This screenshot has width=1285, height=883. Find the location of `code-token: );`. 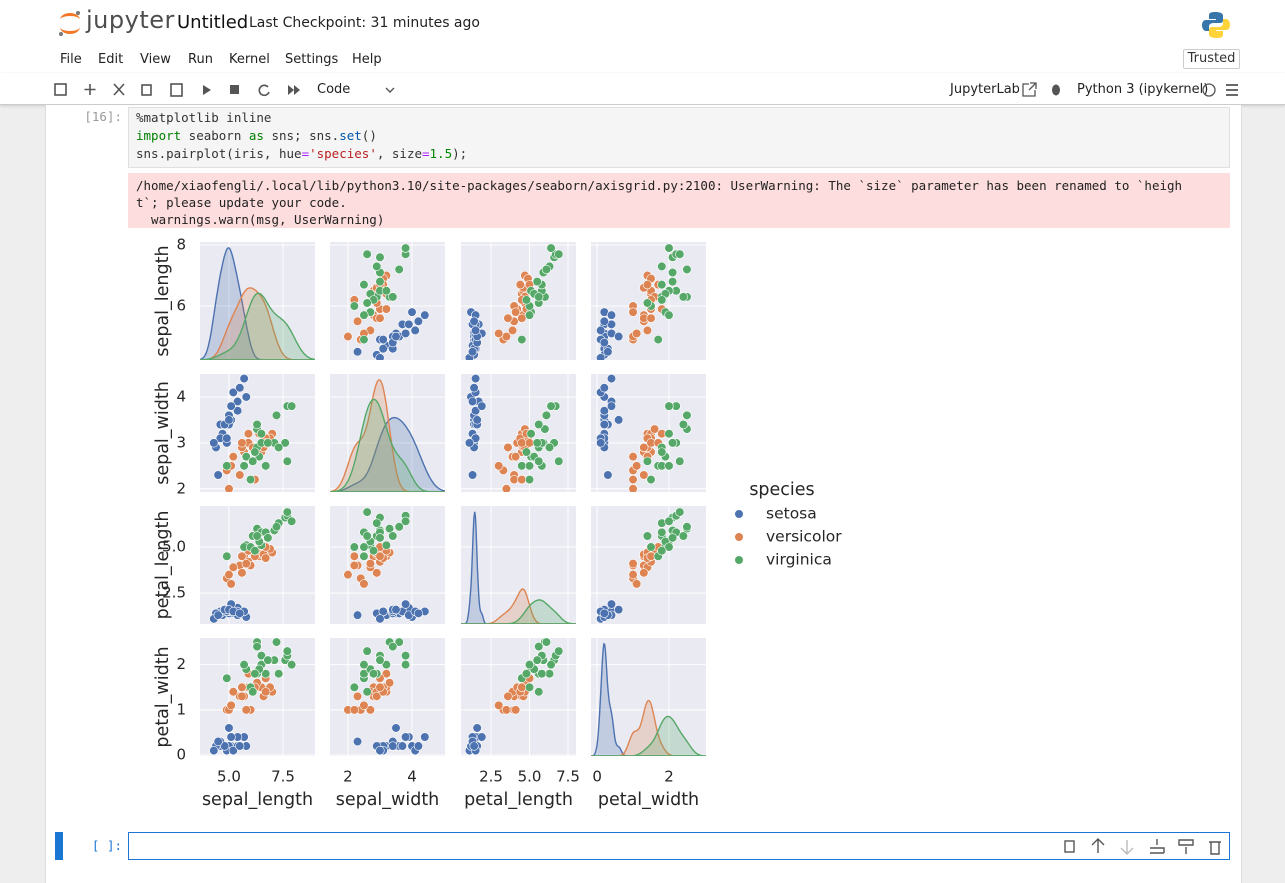

code-token: ); is located at coordinates (460, 153).